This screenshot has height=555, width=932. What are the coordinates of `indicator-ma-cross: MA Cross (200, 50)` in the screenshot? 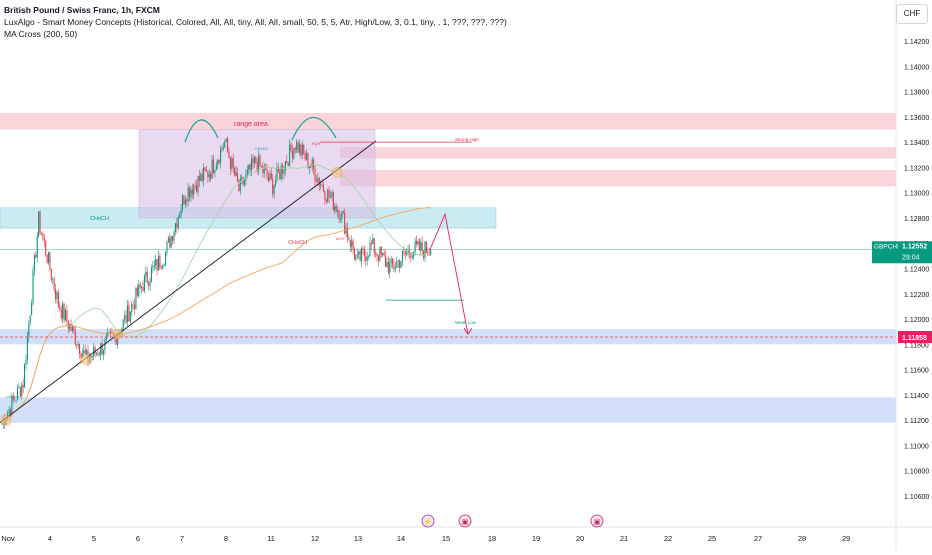 It's located at (41, 34).